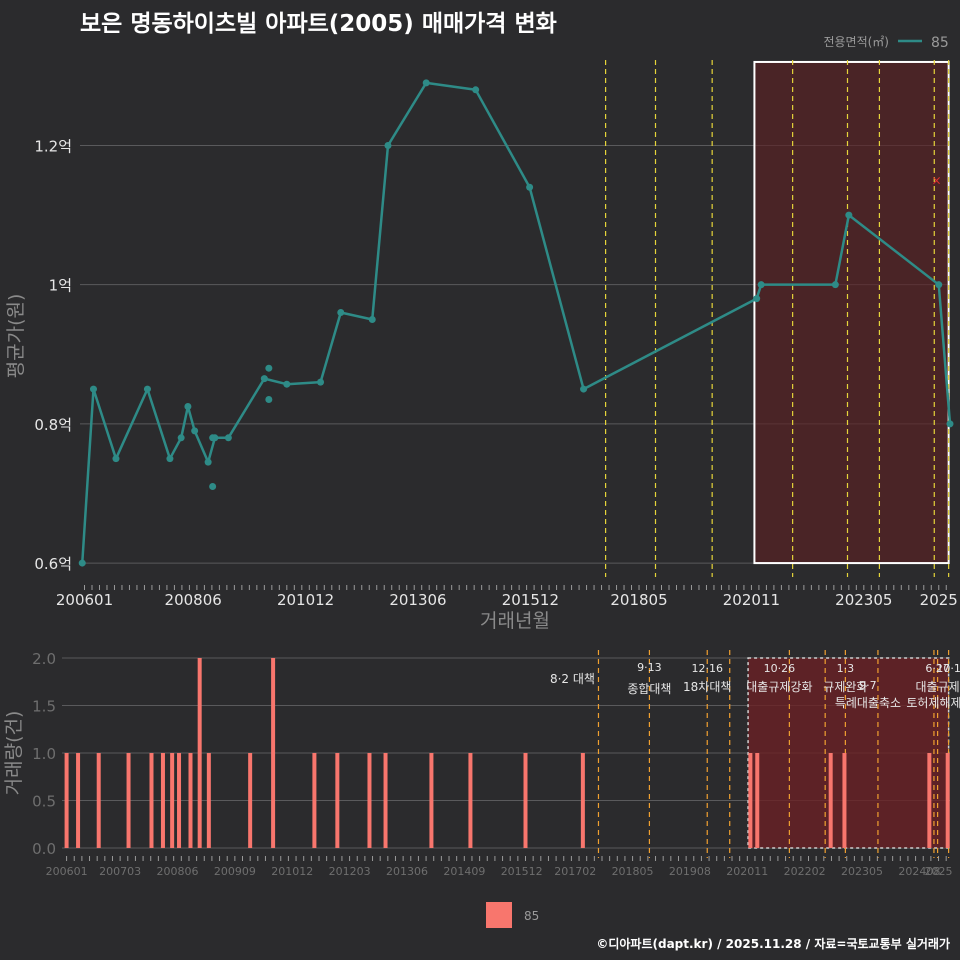  What do you see at coordinates (933, 703) in the screenshot?
I see `policy-label: 토허제해제` at bounding box center [933, 703].